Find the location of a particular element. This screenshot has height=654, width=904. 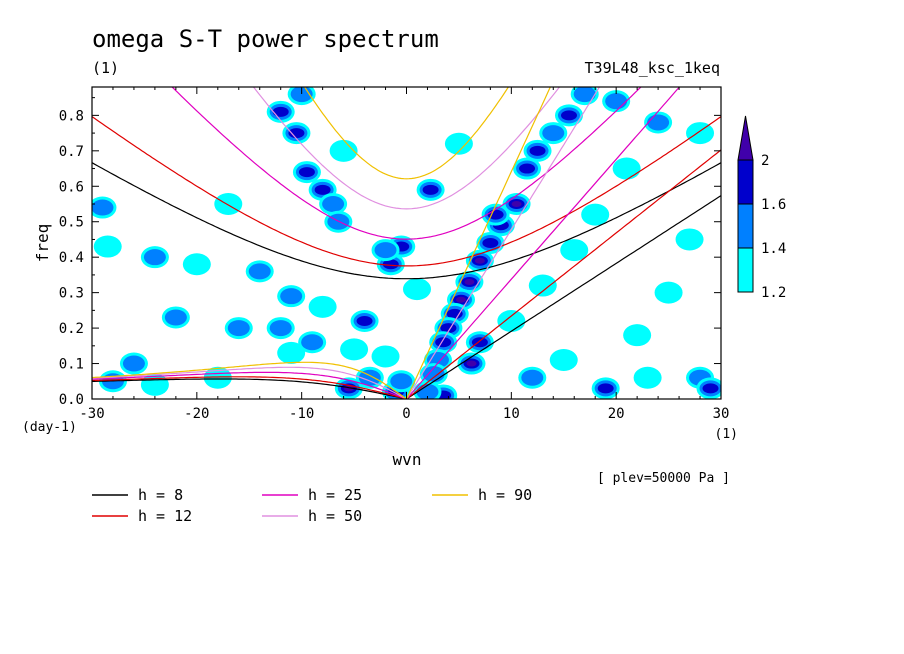

y-tick-label: 0.6 is located at coordinates (71, 187).